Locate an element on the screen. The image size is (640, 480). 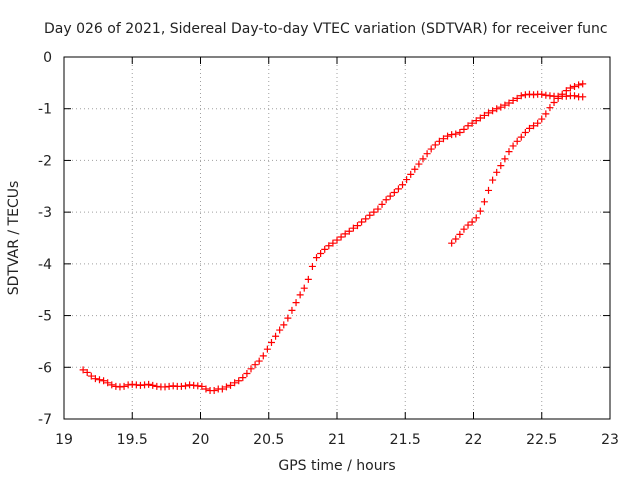
x-tick-label: 19 is located at coordinates (64, 440).